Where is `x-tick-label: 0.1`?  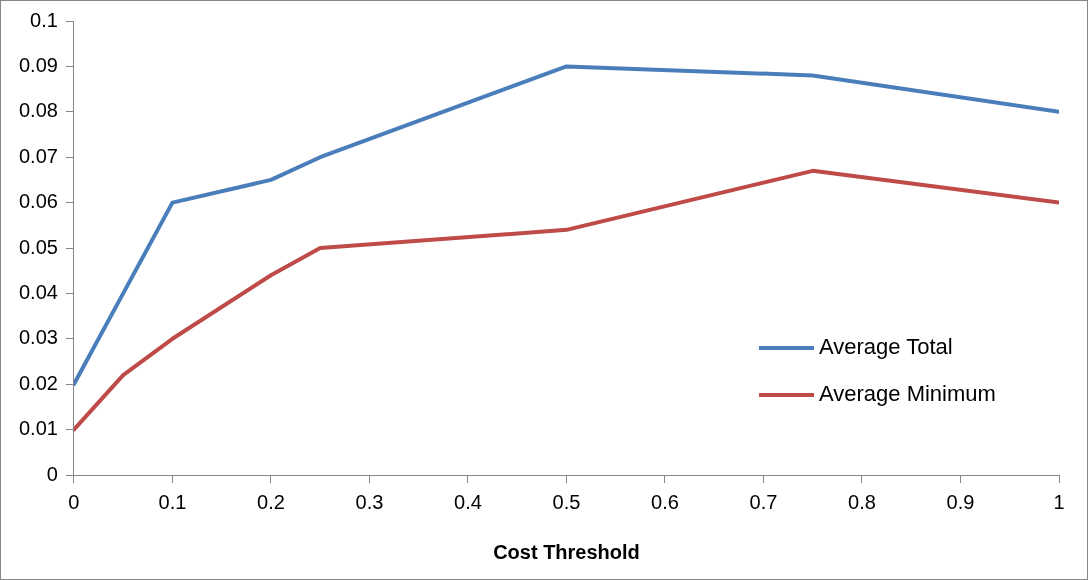 x-tick-label: 0.1 is located at coordinates (172, 501).